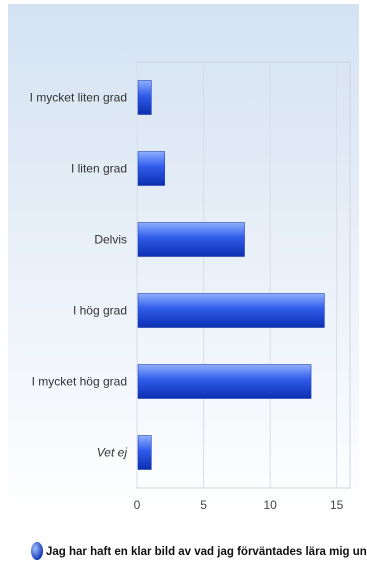 This screenshot has width=367, height=563. Describe the element at coordinates (239, 505) in the screenshot. I see `x-axis-ticks: 0 5 10 15` at that location.